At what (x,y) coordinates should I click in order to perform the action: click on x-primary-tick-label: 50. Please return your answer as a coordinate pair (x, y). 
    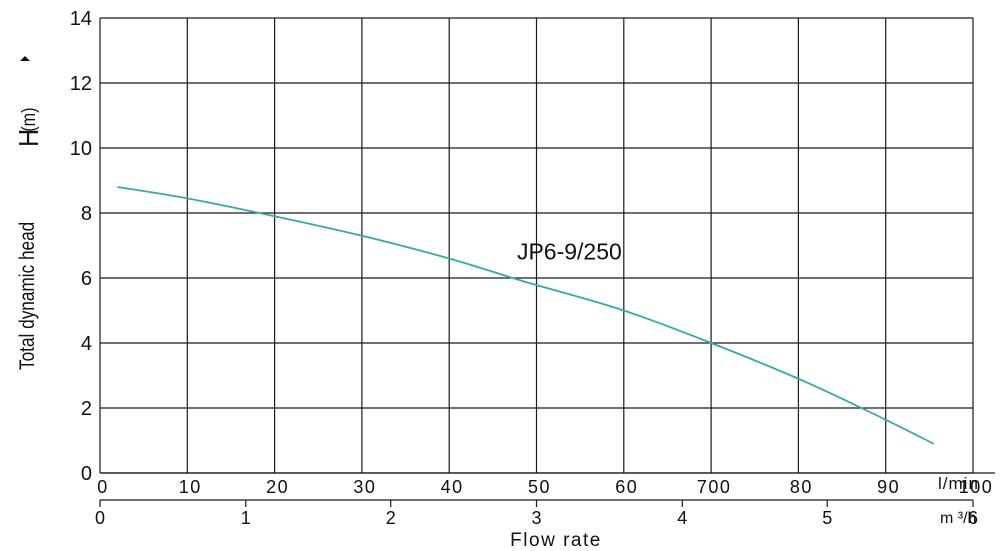
    Looking at the image, I should click on (539, 487).